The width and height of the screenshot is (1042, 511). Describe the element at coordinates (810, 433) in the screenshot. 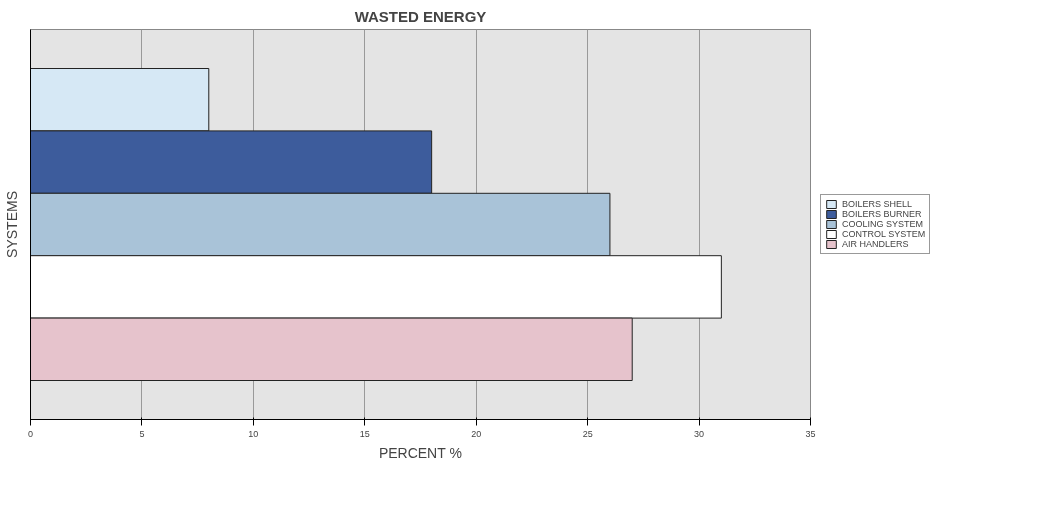

I see `x-tick-label: 35` at that location.